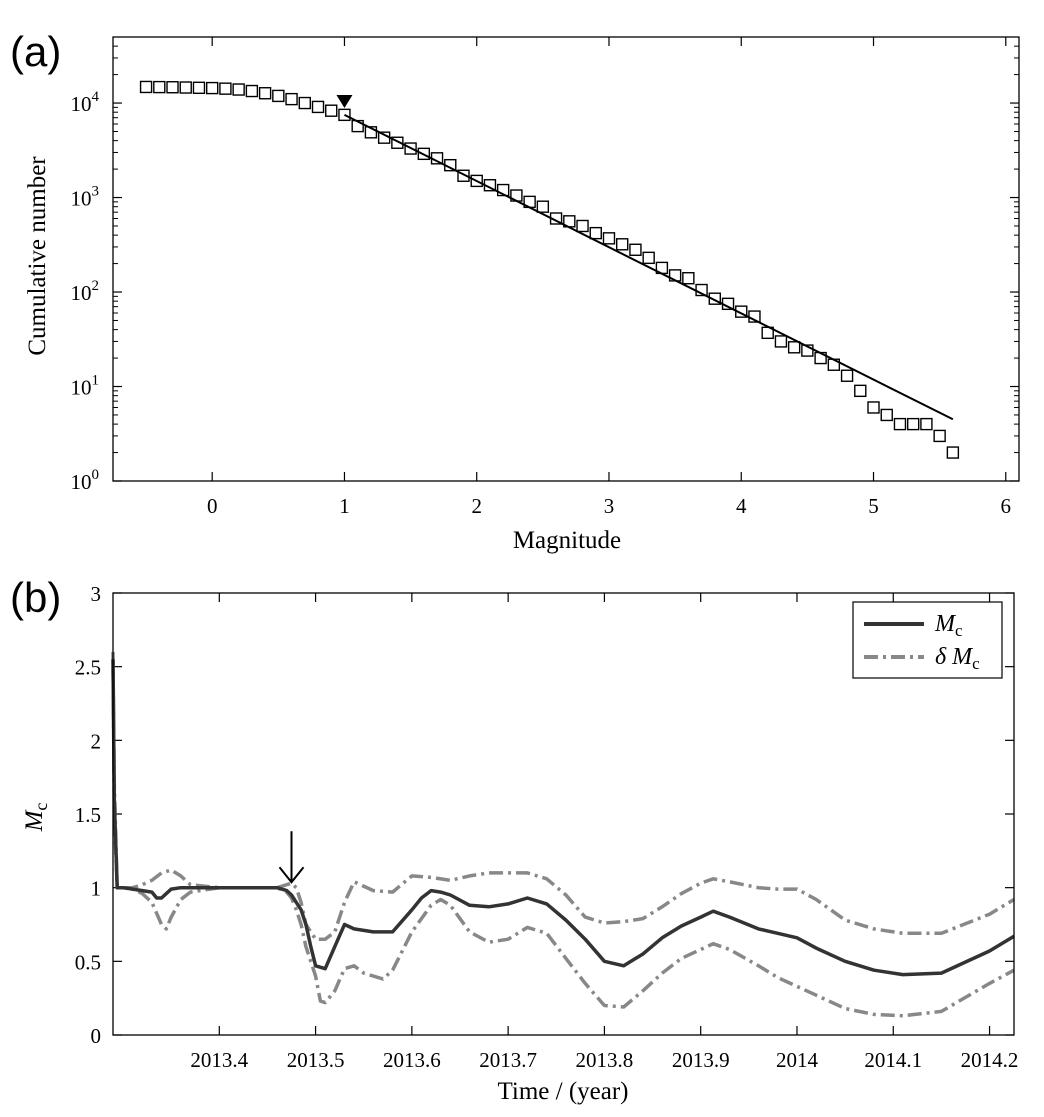 The width and height of the screenshot is (1044, 1117). I want to click on y-tick-label: 2, so click(96, 741).